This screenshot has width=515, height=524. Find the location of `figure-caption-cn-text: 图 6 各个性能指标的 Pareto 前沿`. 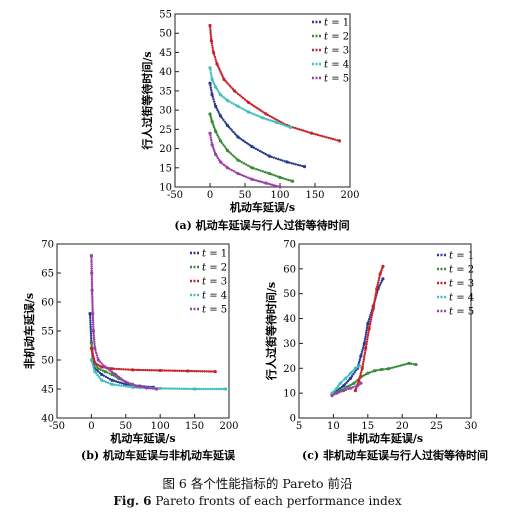

figure-caption-cn-text: 图 6 各个性能指标的 Pareto 前沿 is located at coordinates (257, 483).